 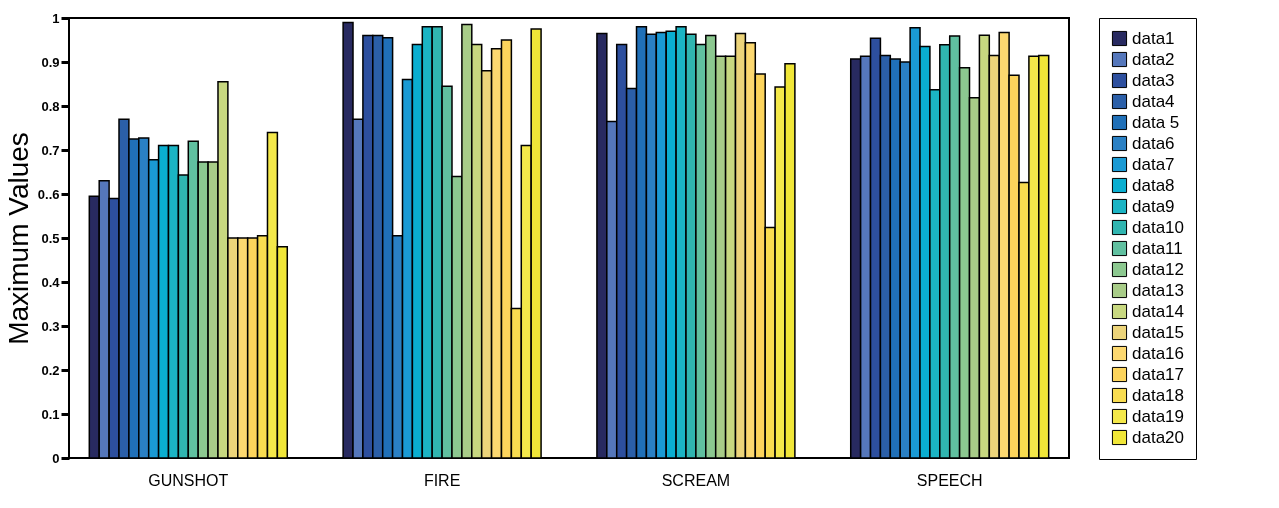 What do you see at coordinates (50, 62) in the screenshot?
I see `y-tick-label: 0.9` at bounding box center [50, 62].